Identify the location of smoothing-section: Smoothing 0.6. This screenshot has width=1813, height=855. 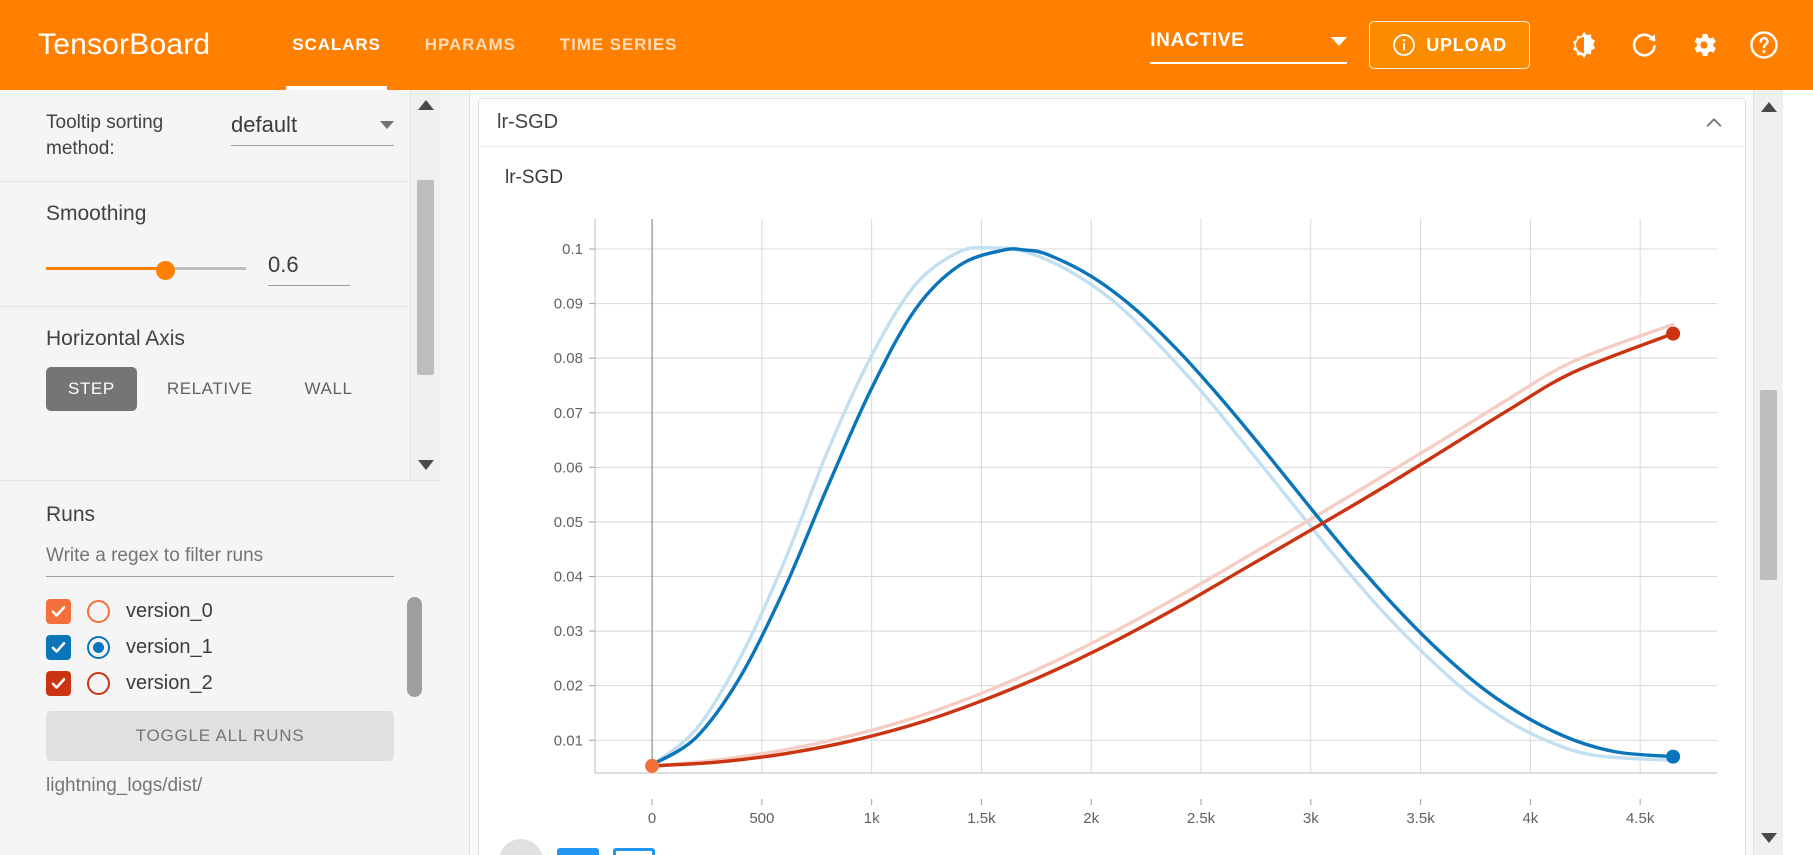
(220, 245).